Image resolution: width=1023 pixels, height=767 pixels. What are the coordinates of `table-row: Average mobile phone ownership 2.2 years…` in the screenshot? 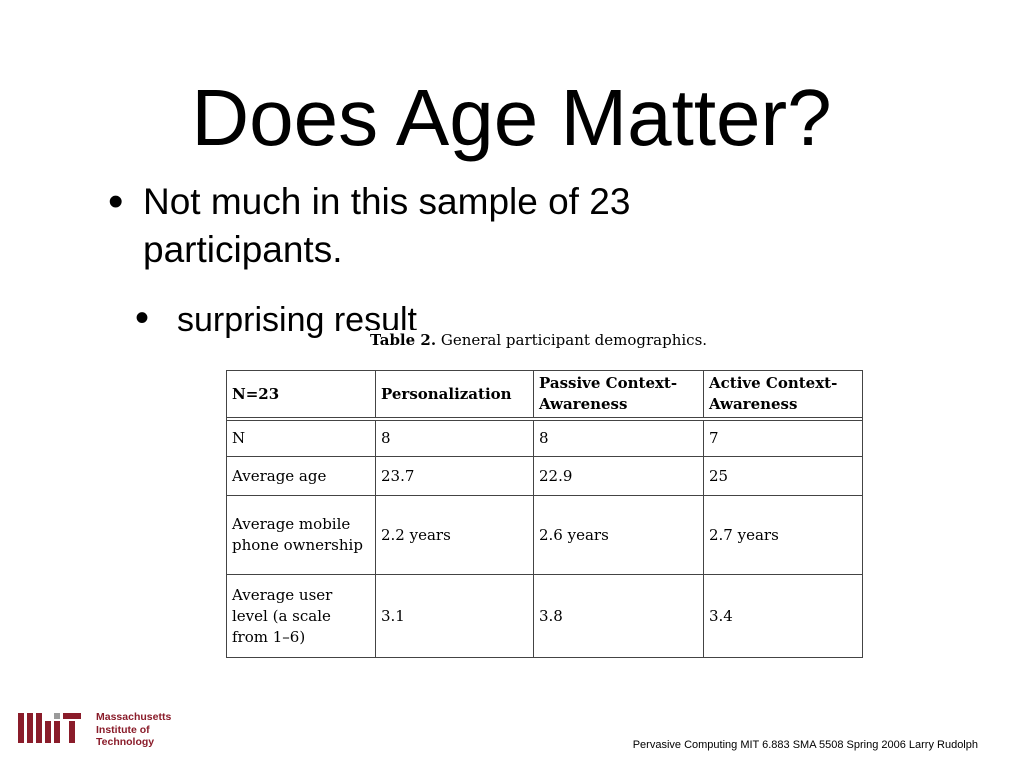 It's located at (544, 535).